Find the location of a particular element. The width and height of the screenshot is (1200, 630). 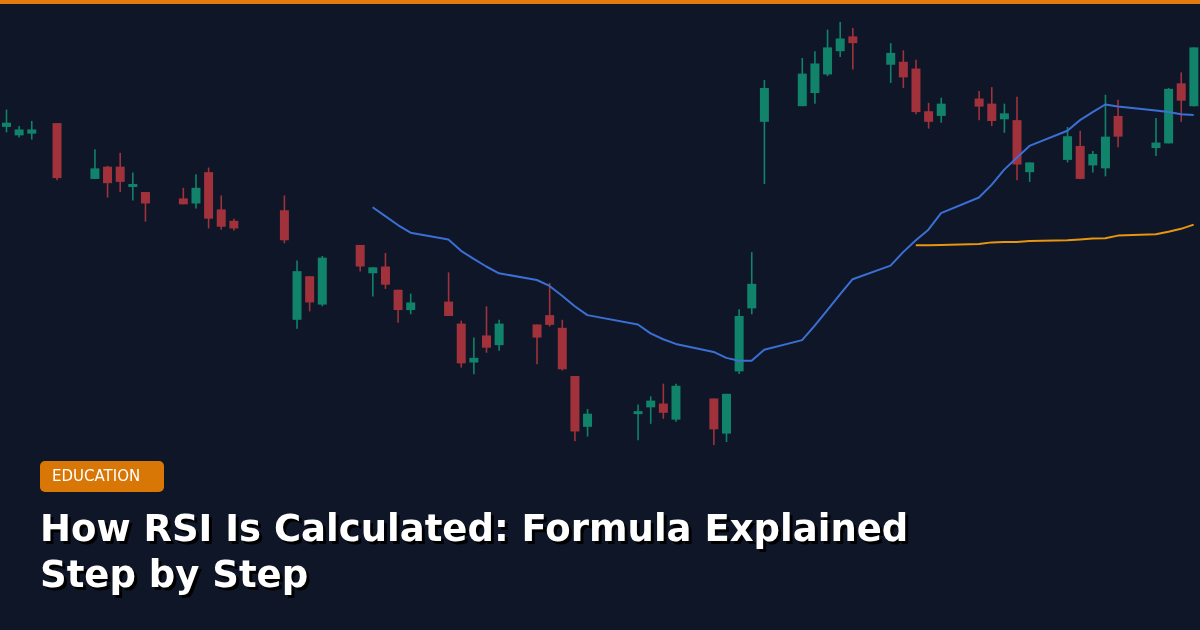

tag-badge: EDUCATION is located at coordinates (102, 476).